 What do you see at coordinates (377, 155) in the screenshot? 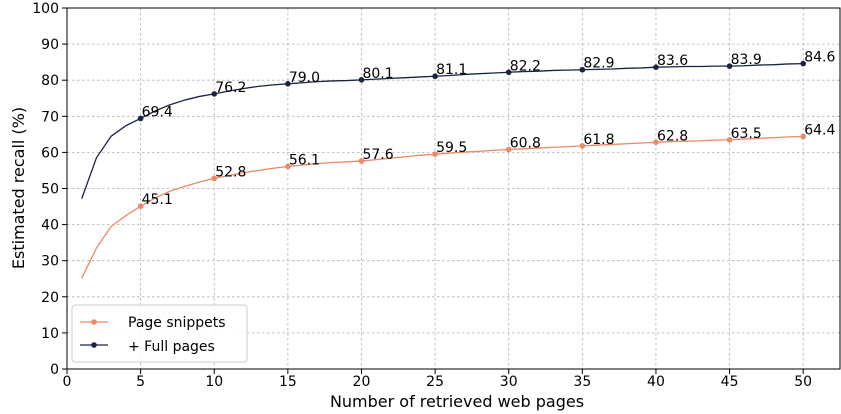
I see `data-label: 57.6` at bounding box center [377, 155].